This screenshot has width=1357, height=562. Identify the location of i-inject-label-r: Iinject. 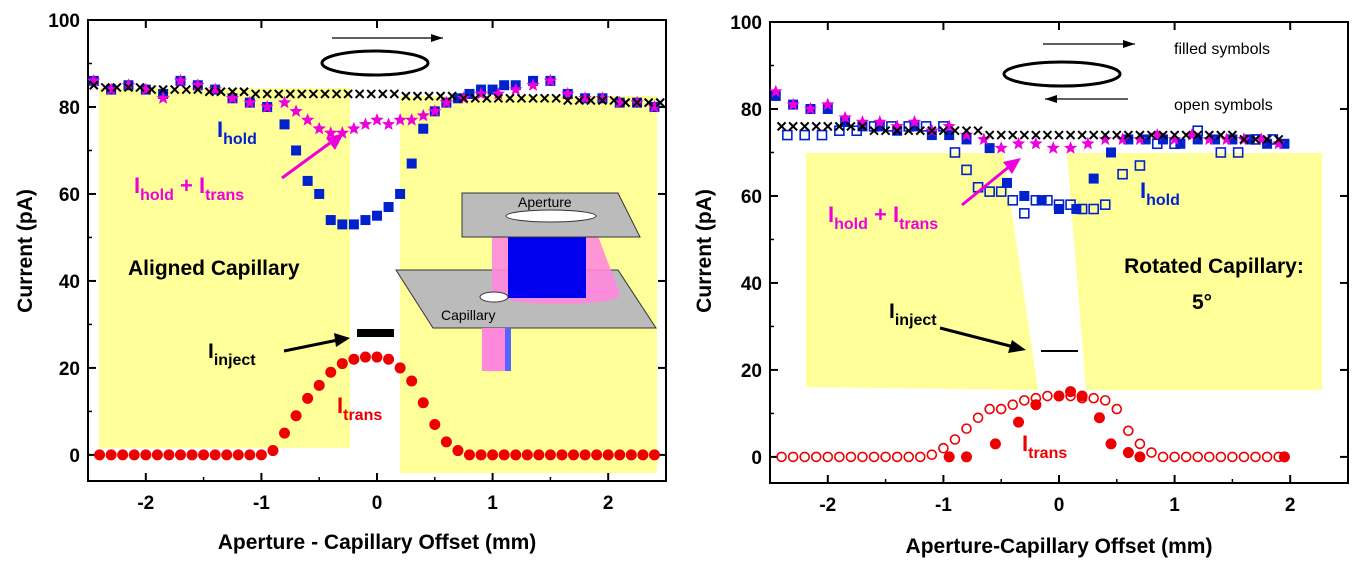
(913, 314).